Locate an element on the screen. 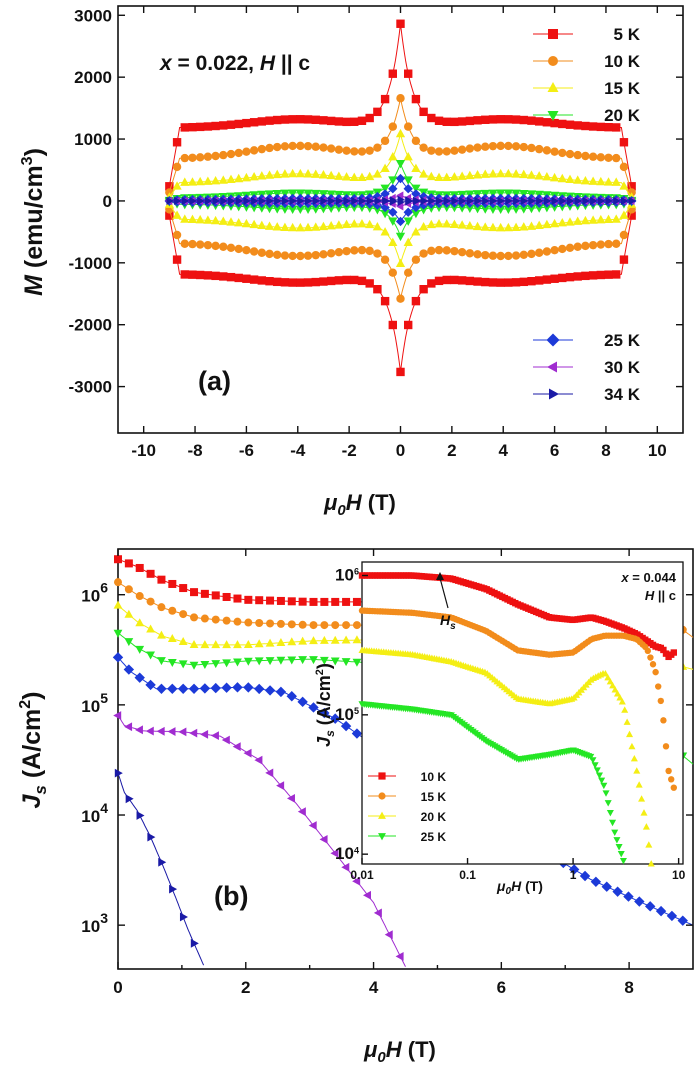  y-tick-label: 104 is located at coordinates (94, 813).